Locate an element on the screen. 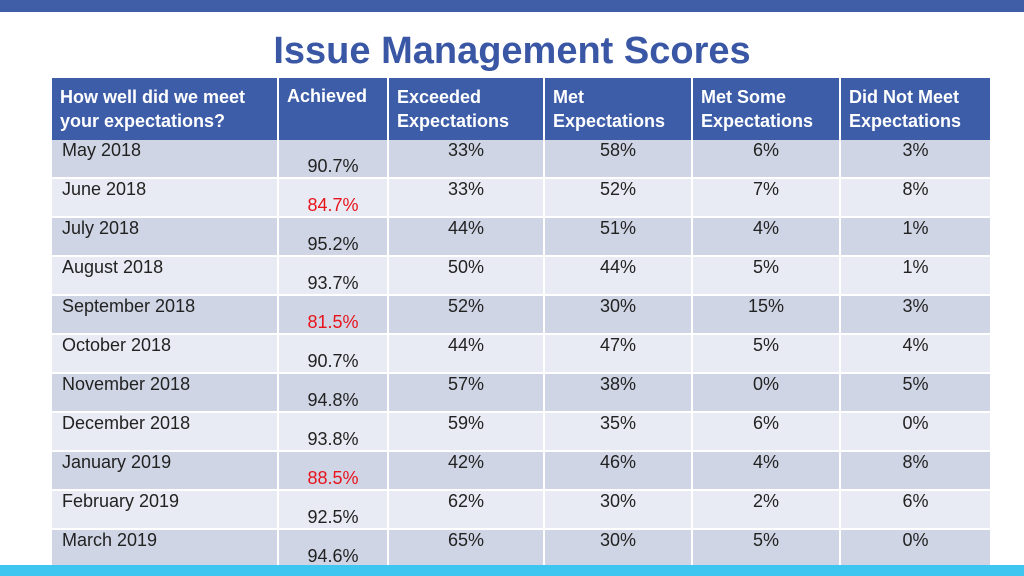 This screenshot has height=576, width=1024. month-cell: June 2018 is located at coordinates (165, 198).